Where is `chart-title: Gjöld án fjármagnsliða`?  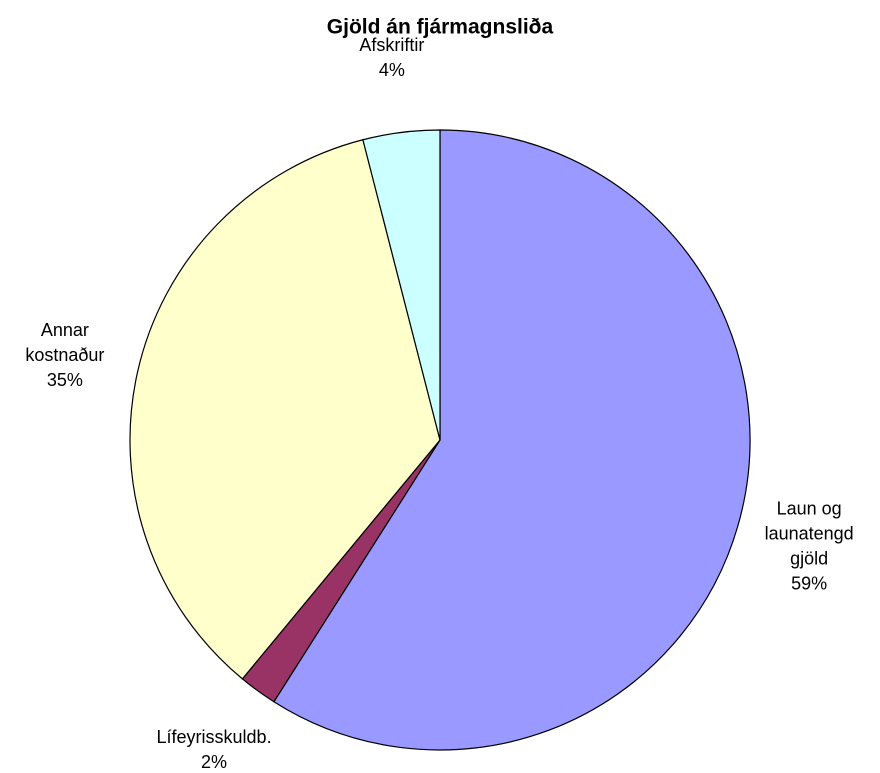
chart-title: Gjöld án fjármagnsliða is located at coordinates (440, 27).